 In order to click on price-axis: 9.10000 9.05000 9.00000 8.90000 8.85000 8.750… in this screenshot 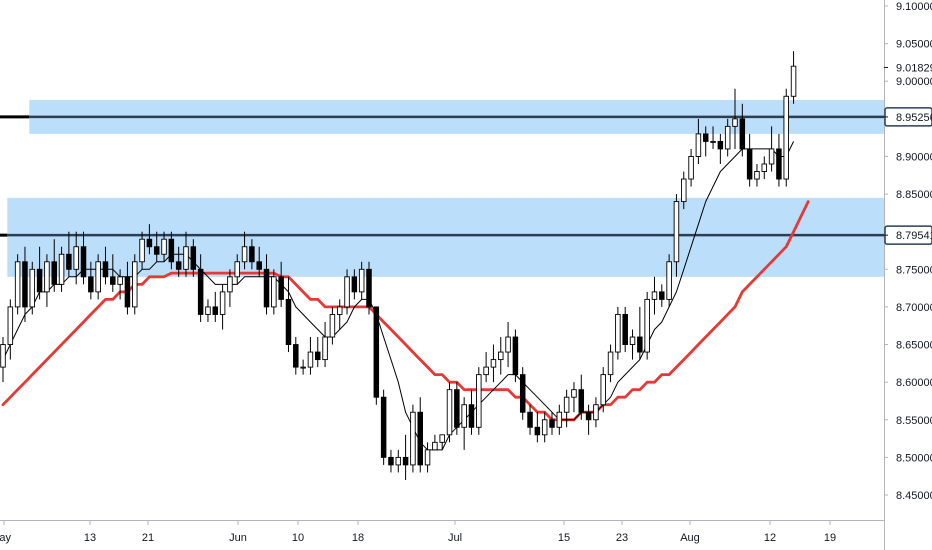, I will do `click(908, 251)`.